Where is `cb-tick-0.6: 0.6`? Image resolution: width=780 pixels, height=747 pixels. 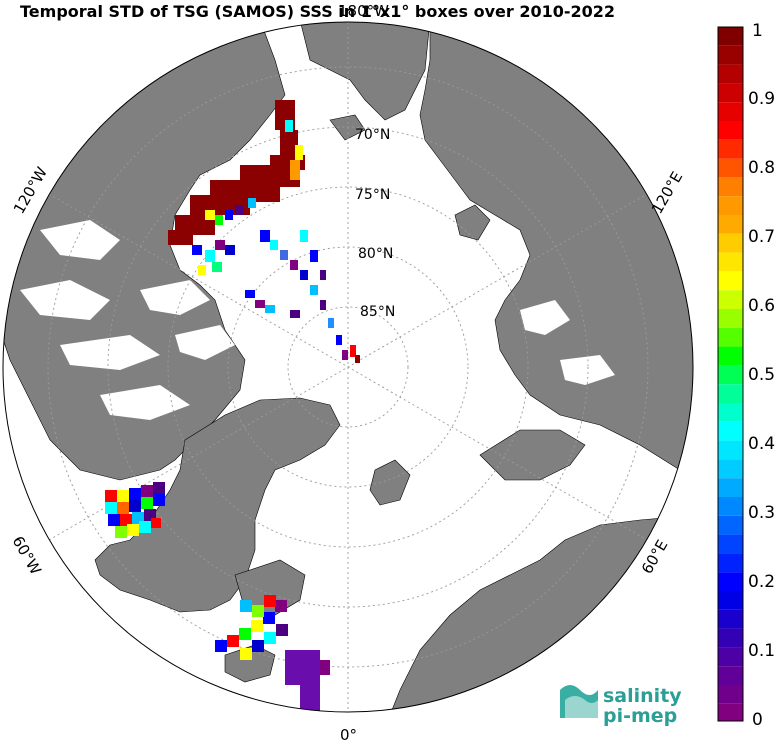
cb-tick-0.6: 0.6 is located at coordinates (761, 306).